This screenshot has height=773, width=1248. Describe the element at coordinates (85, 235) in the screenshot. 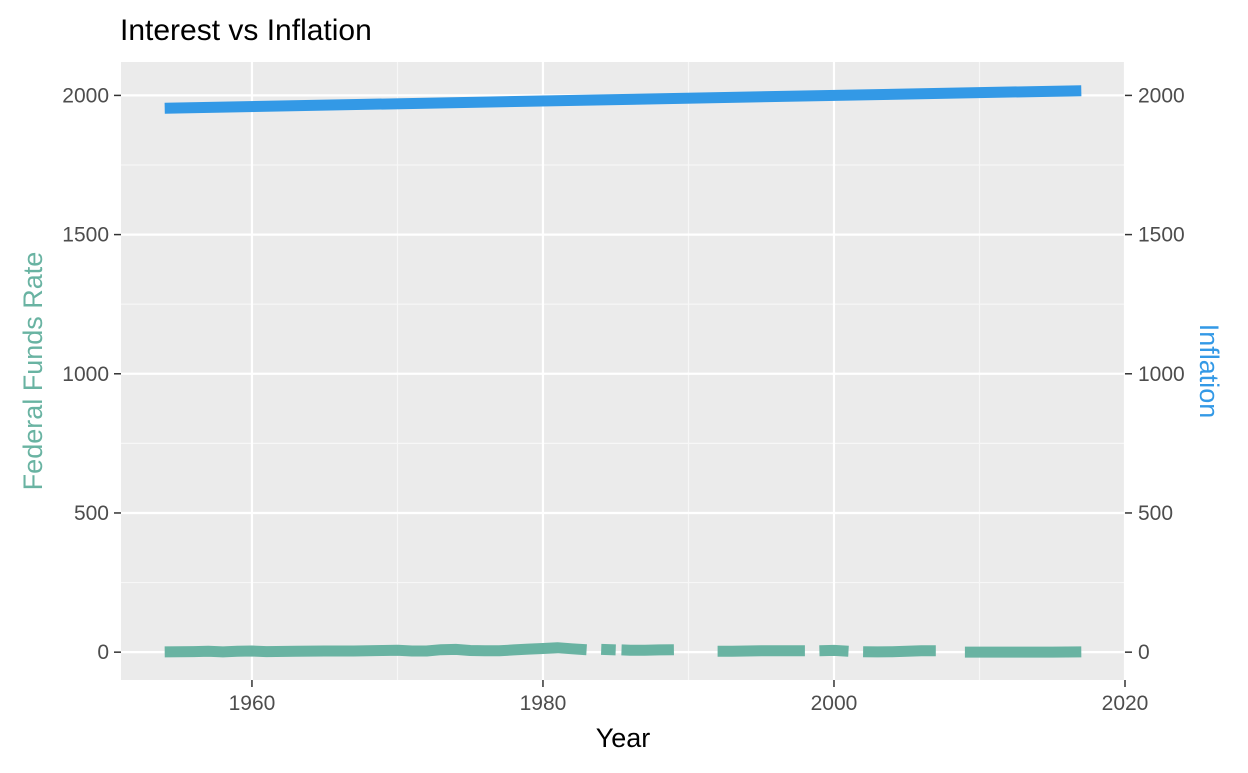

I see `left-tick-label: 1500` at that location.